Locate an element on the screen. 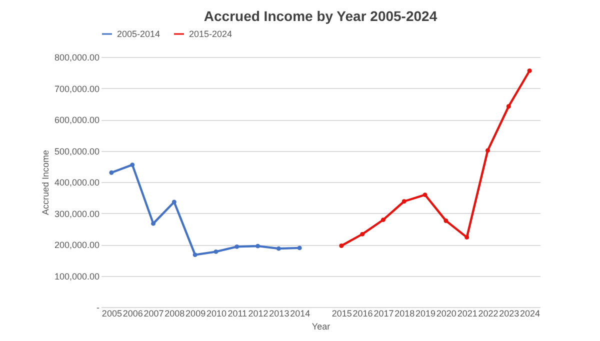 This screenshot has width=600, height=341. x-tick-label: 2024 is located at coordinates (530, 313).